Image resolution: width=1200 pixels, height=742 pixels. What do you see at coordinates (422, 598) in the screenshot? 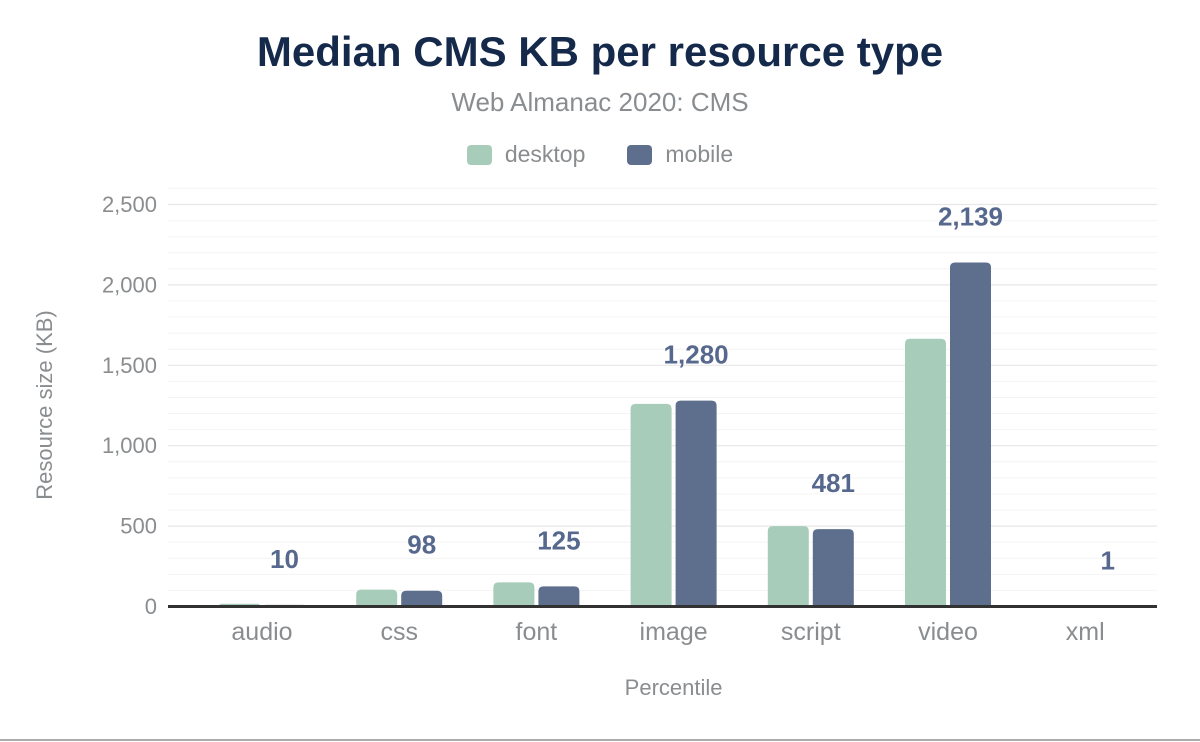
I see `bar-mobile-css` at bounding box center [422, 598].